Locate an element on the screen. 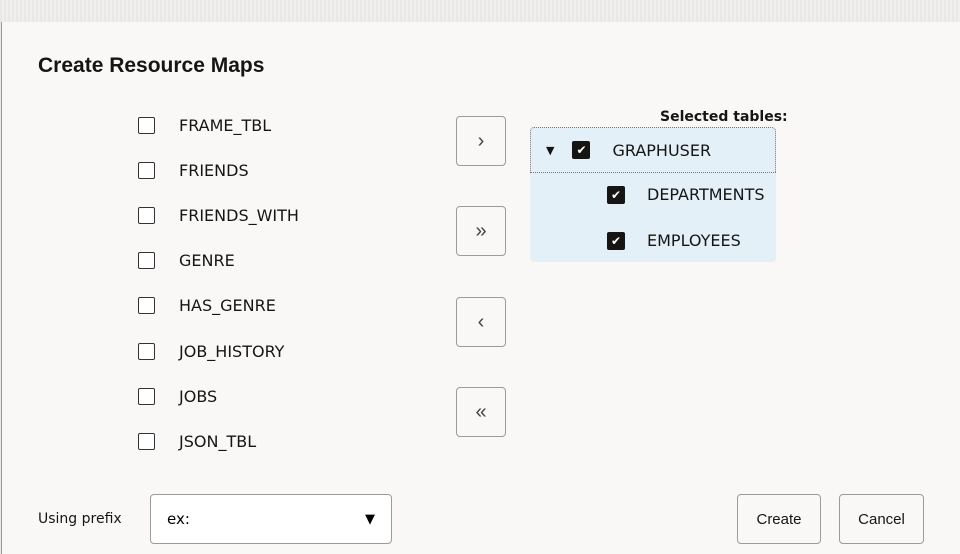 This screenshot has width=960, height=554. collapse-triangle-icon: ▼ is located at coordinates (550, 150).